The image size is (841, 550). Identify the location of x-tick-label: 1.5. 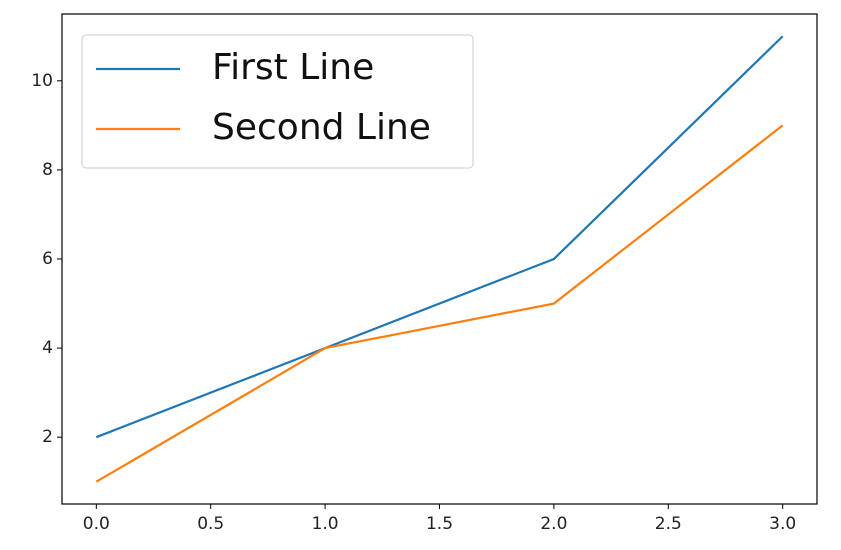
(439, 524).